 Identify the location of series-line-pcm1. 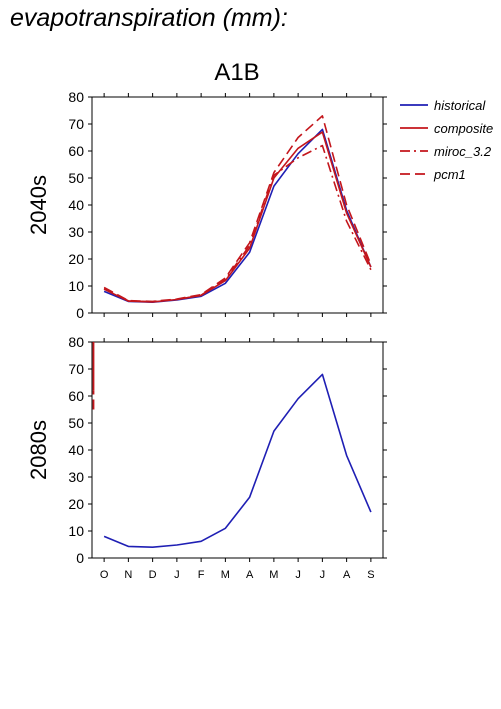
(237, 209).